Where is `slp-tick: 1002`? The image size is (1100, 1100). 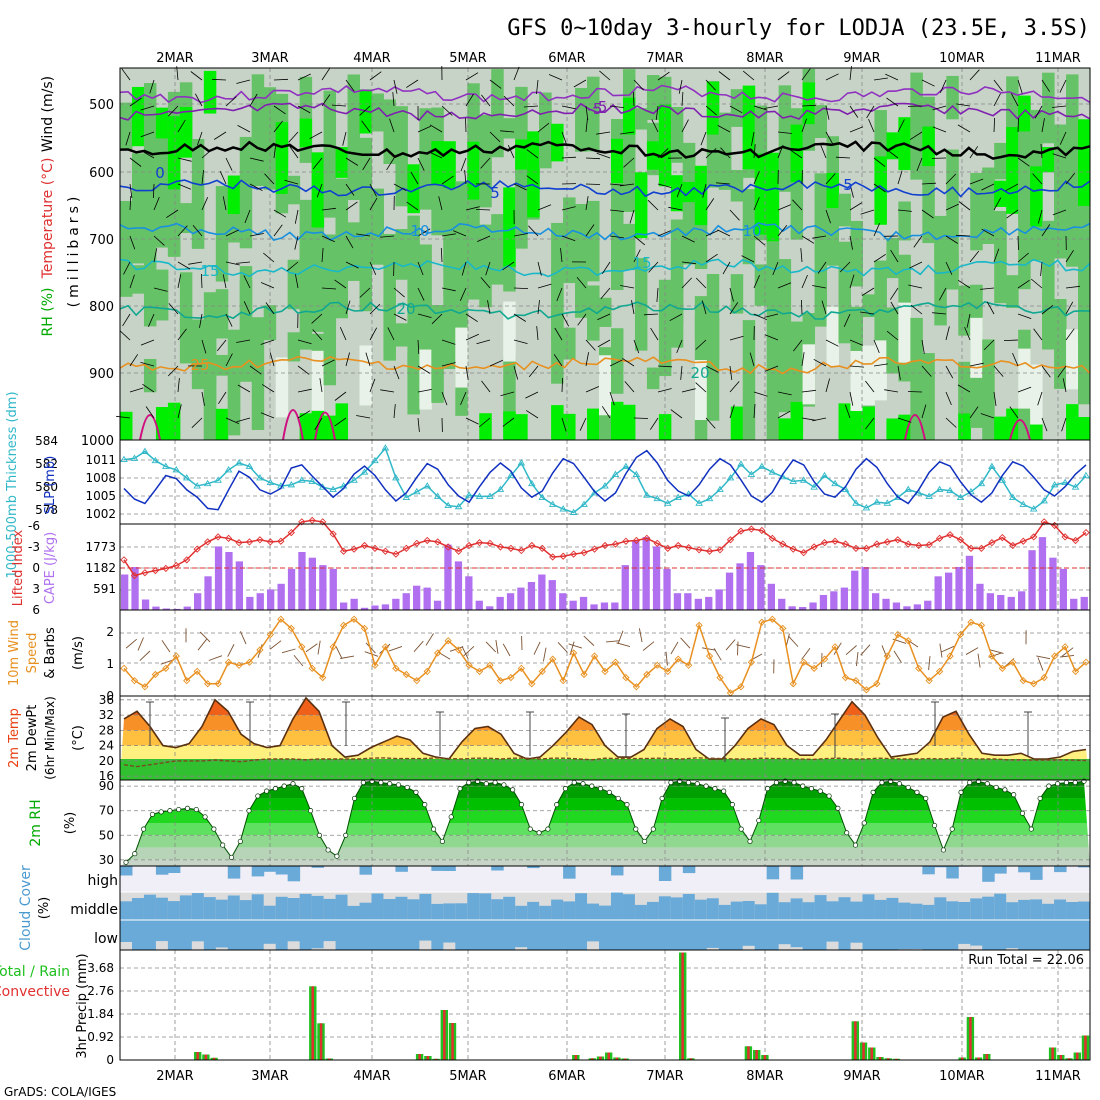 slp-tick: 1002 is located at coordinates (100, 514).